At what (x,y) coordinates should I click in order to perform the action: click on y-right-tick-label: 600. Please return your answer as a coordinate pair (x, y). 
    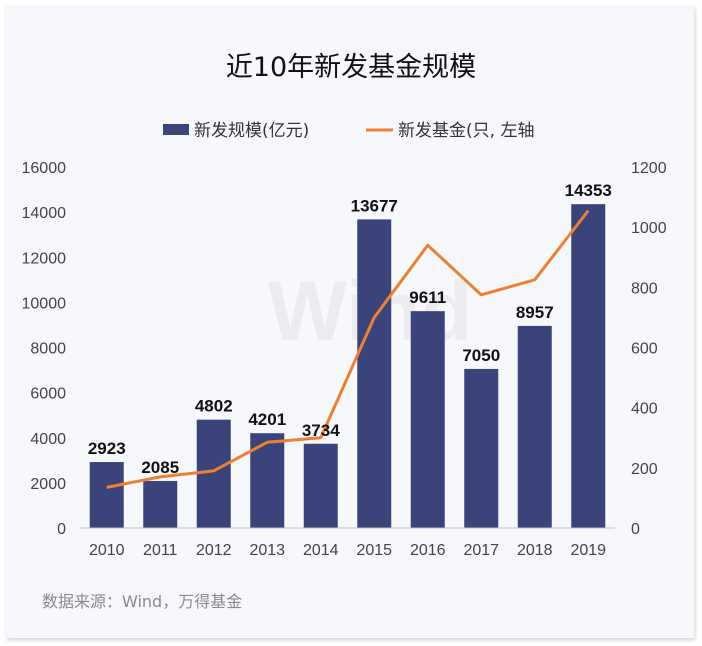
    Looking at the image, I should click on (644, 349).